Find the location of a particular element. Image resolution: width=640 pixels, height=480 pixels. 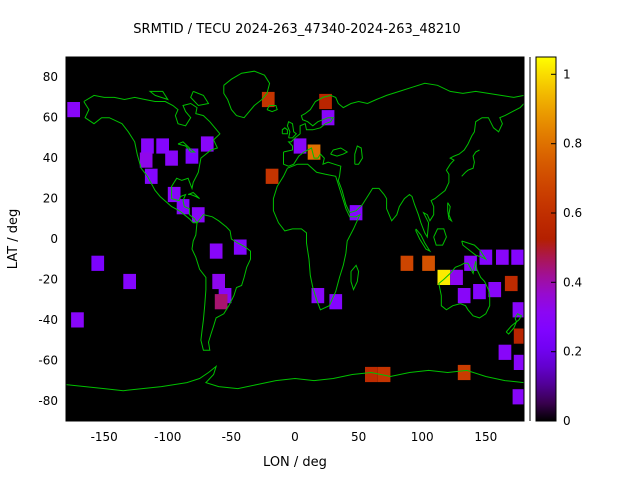

y-tick-label: 40 is located at coordinates (50, 158).